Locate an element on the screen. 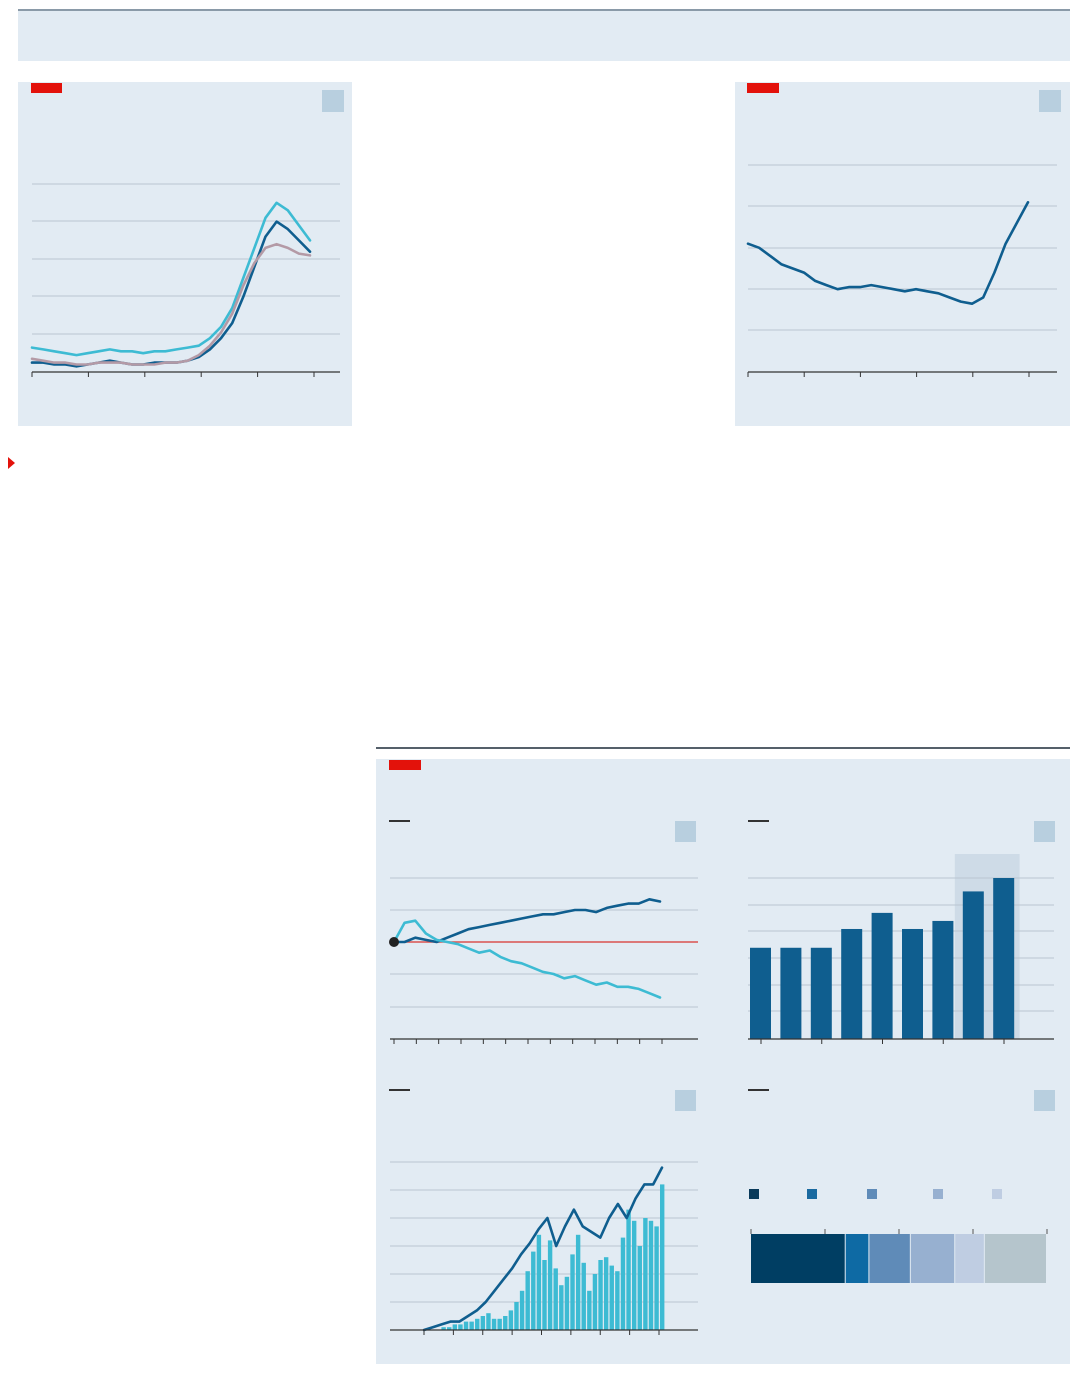  bottom-rule is located at coordinates (723, 748).